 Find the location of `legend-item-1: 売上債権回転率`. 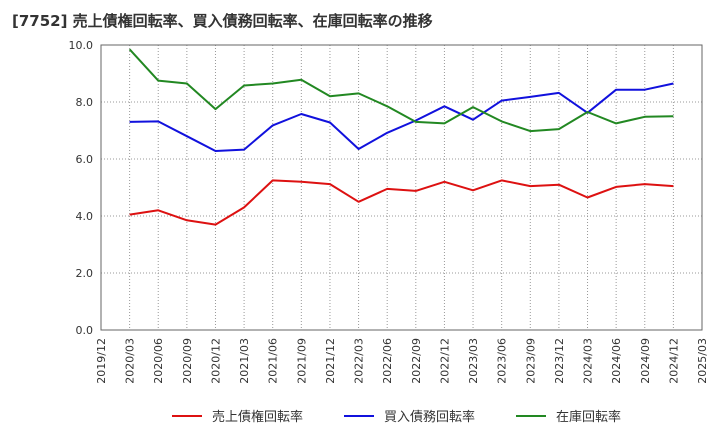

legend-item-1: 売上債権回転率 is located at coordinates (237, 417).